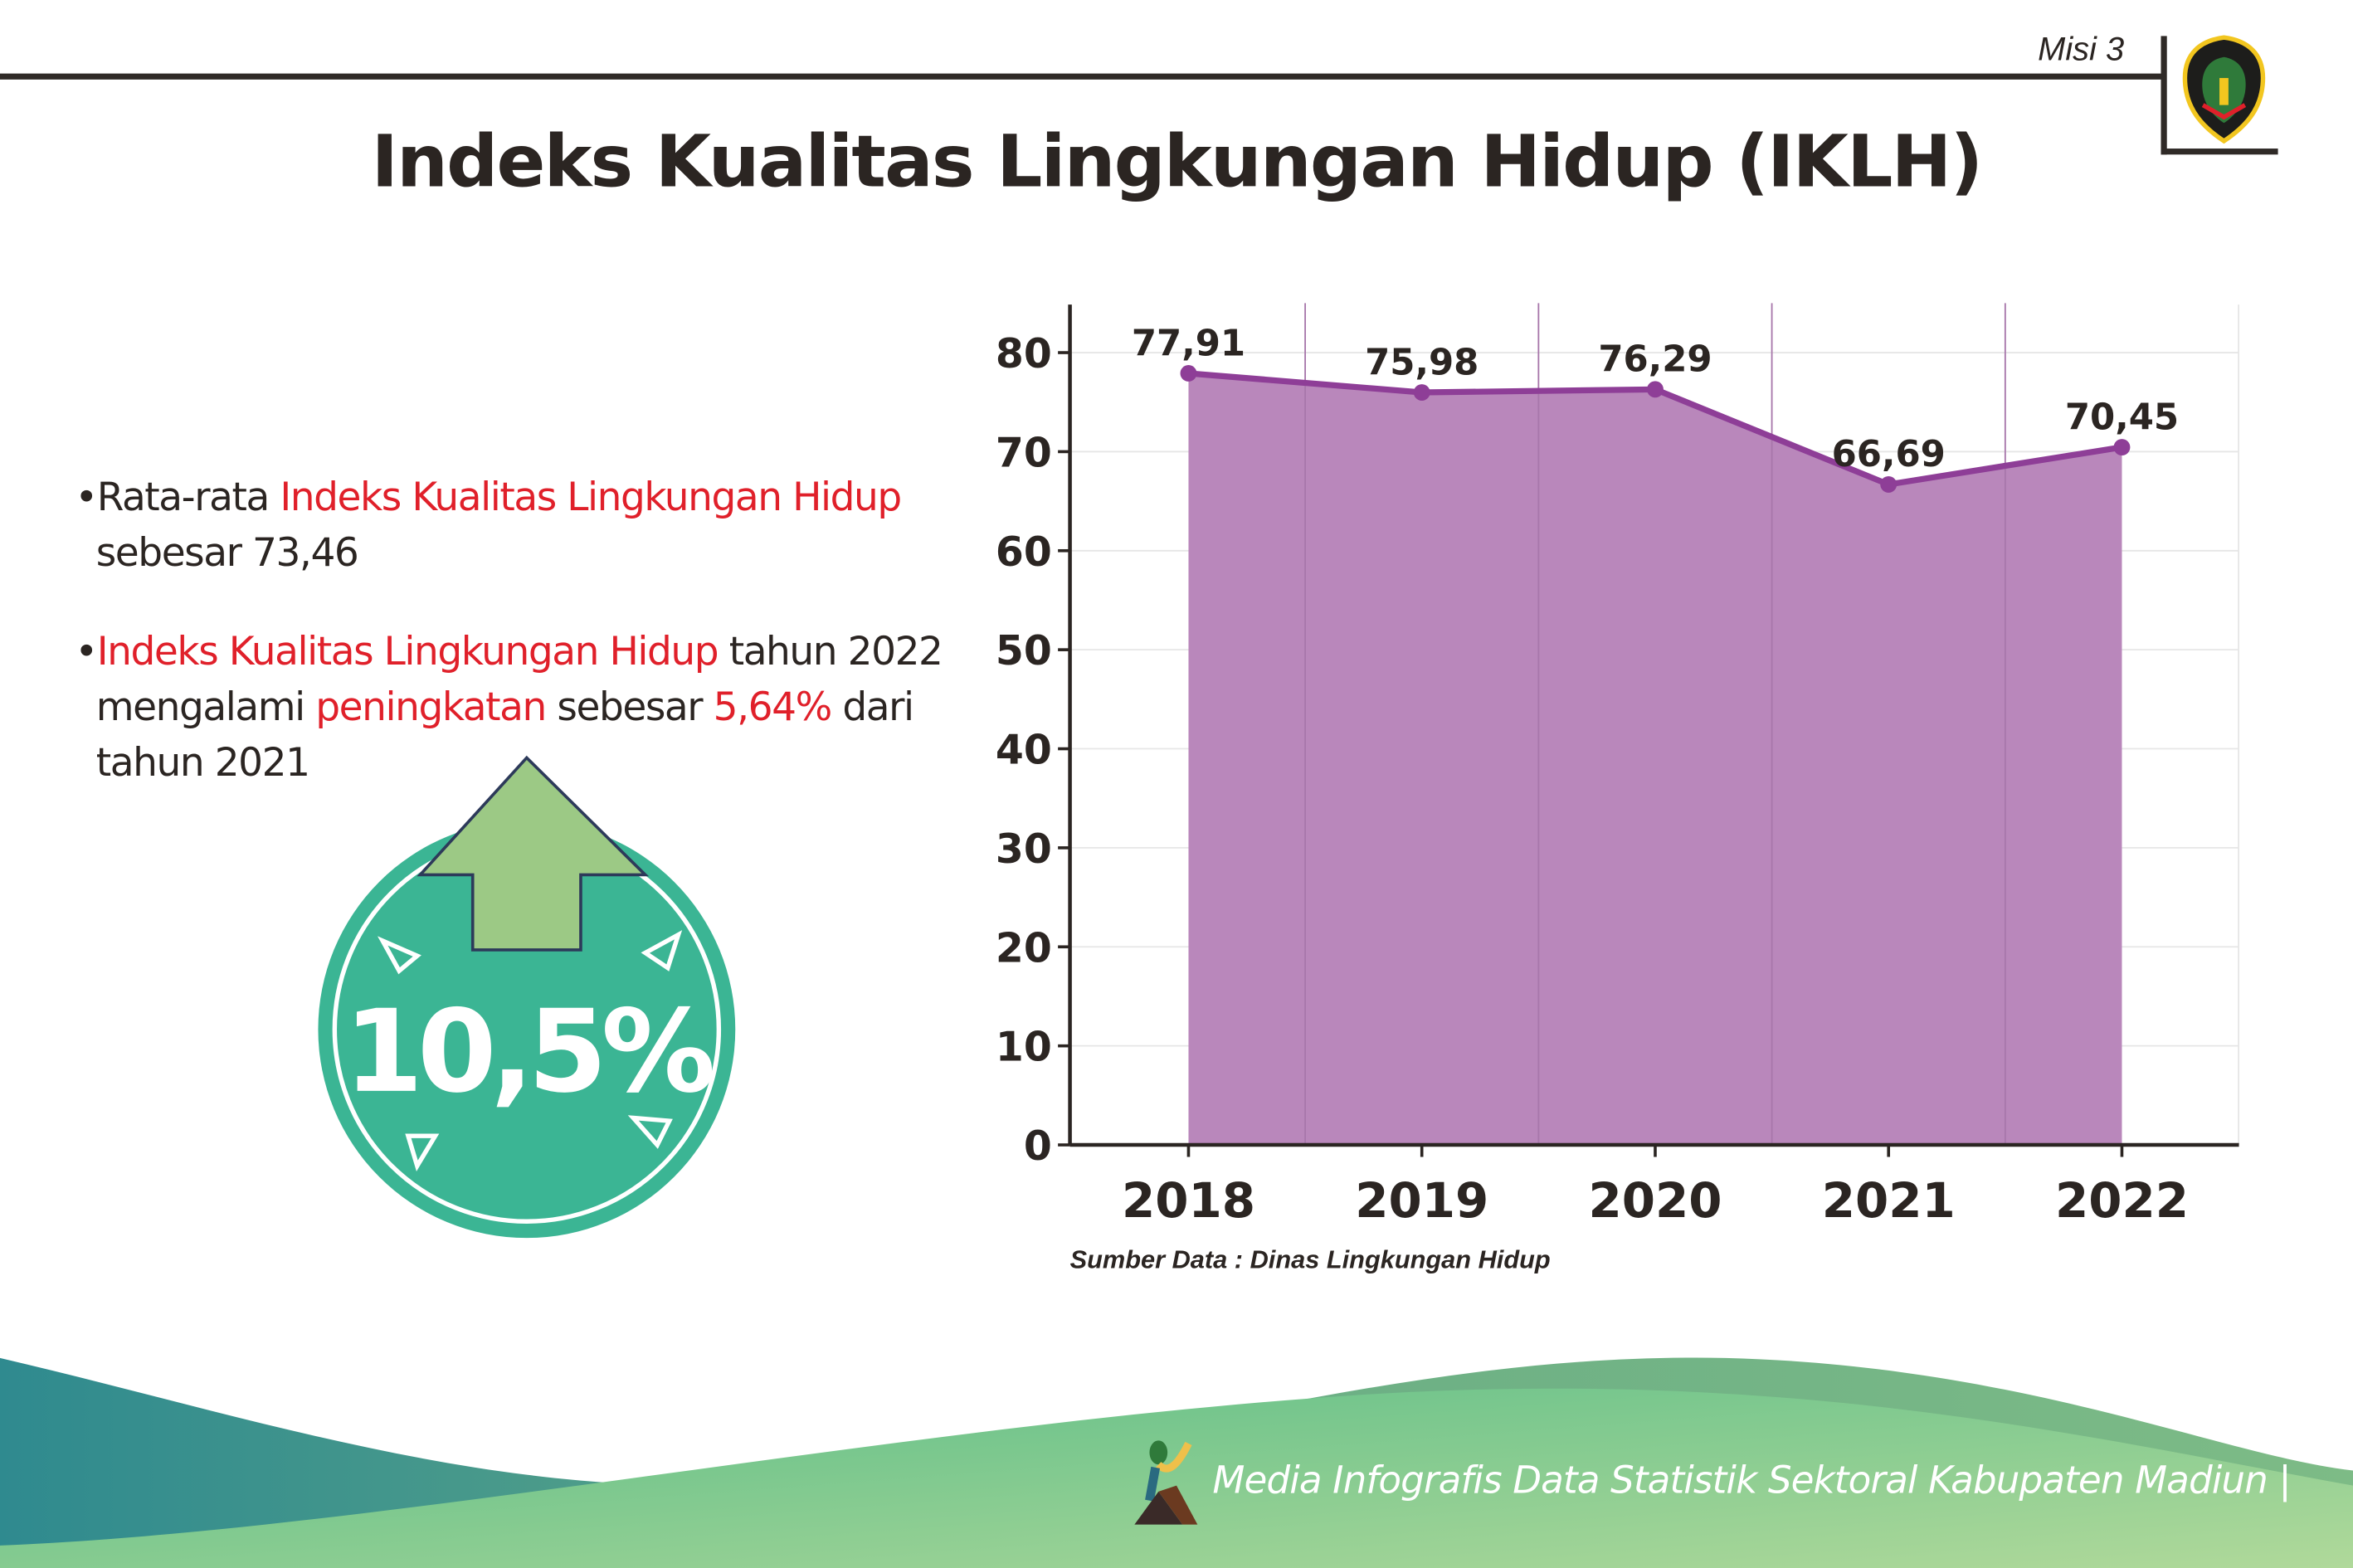  What do you see at coordinates (1166, 1482) in the screenshot?
I see `media-infografis-logo` at bounding box center [1166, 1482].